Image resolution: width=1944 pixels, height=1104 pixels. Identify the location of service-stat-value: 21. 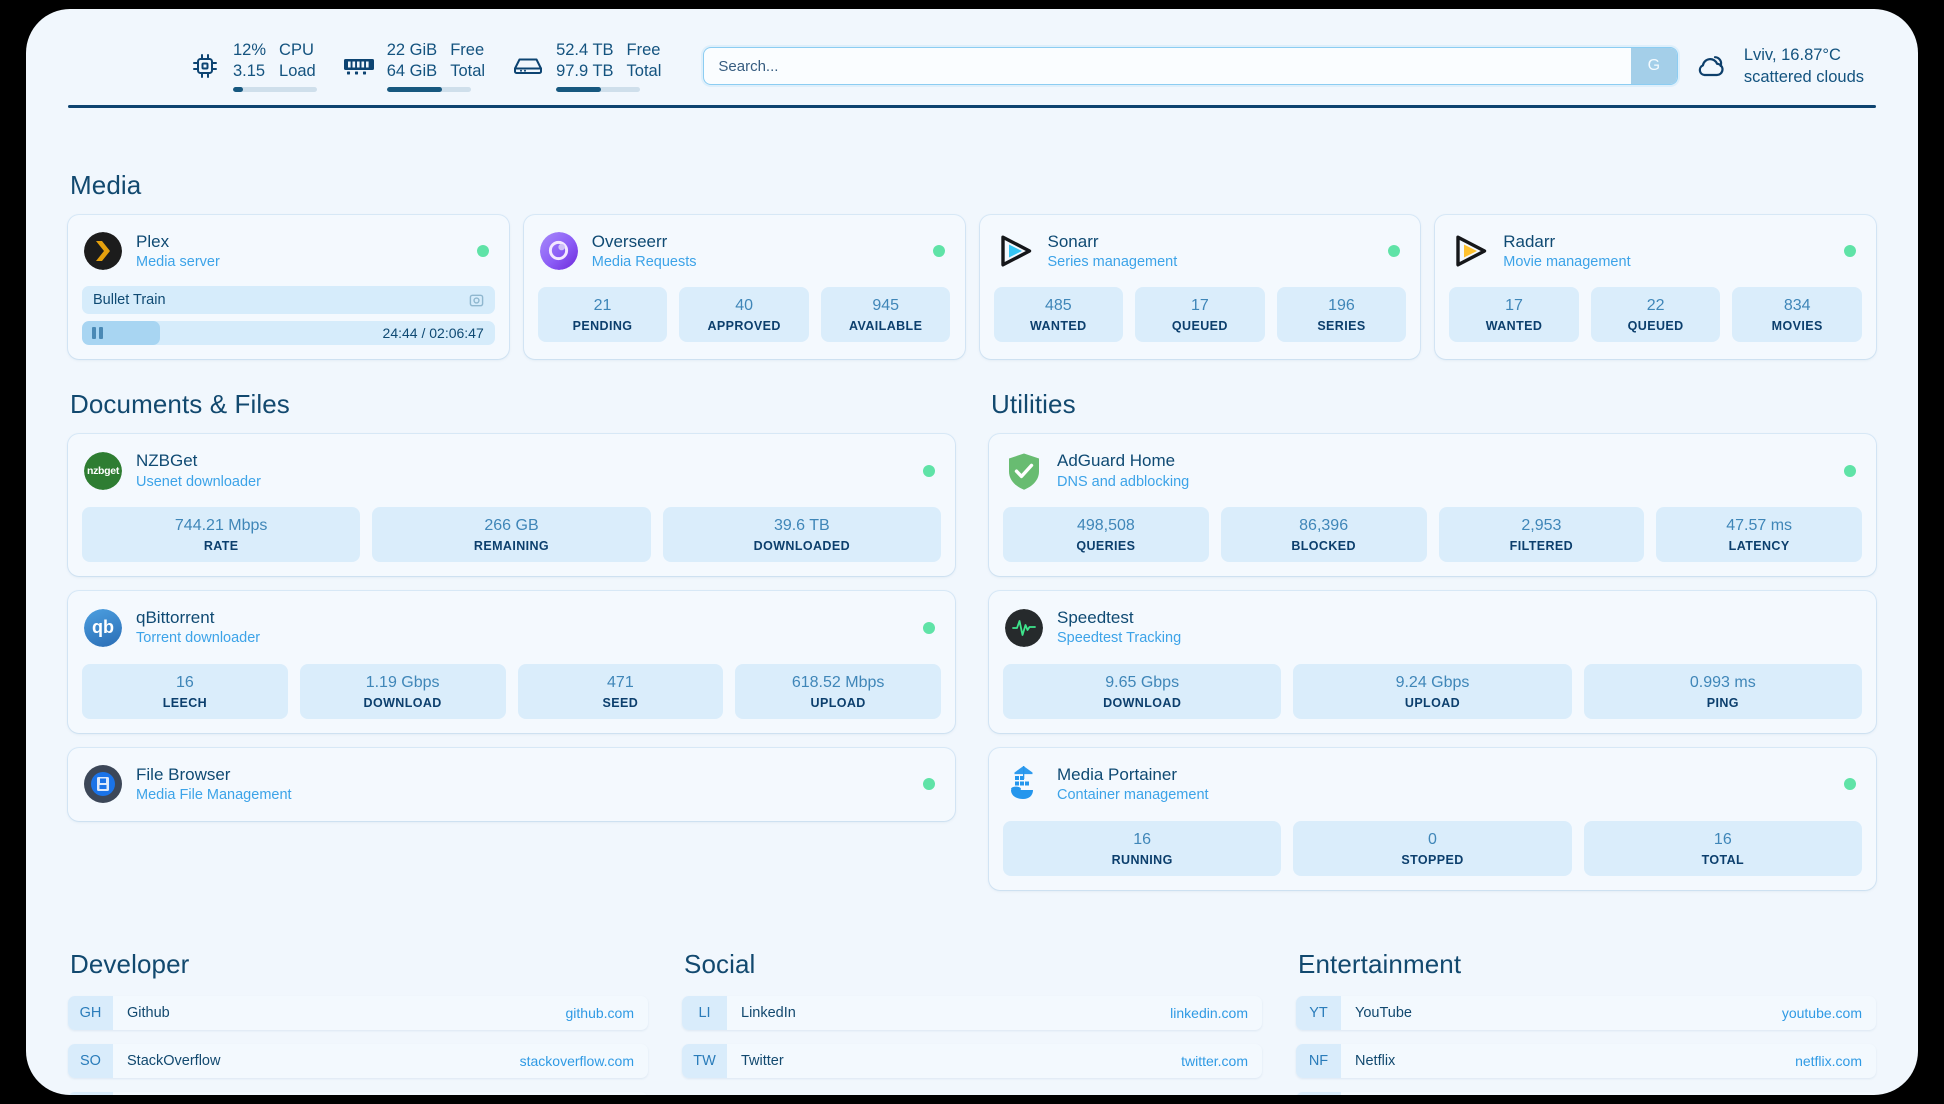
(602, 306).